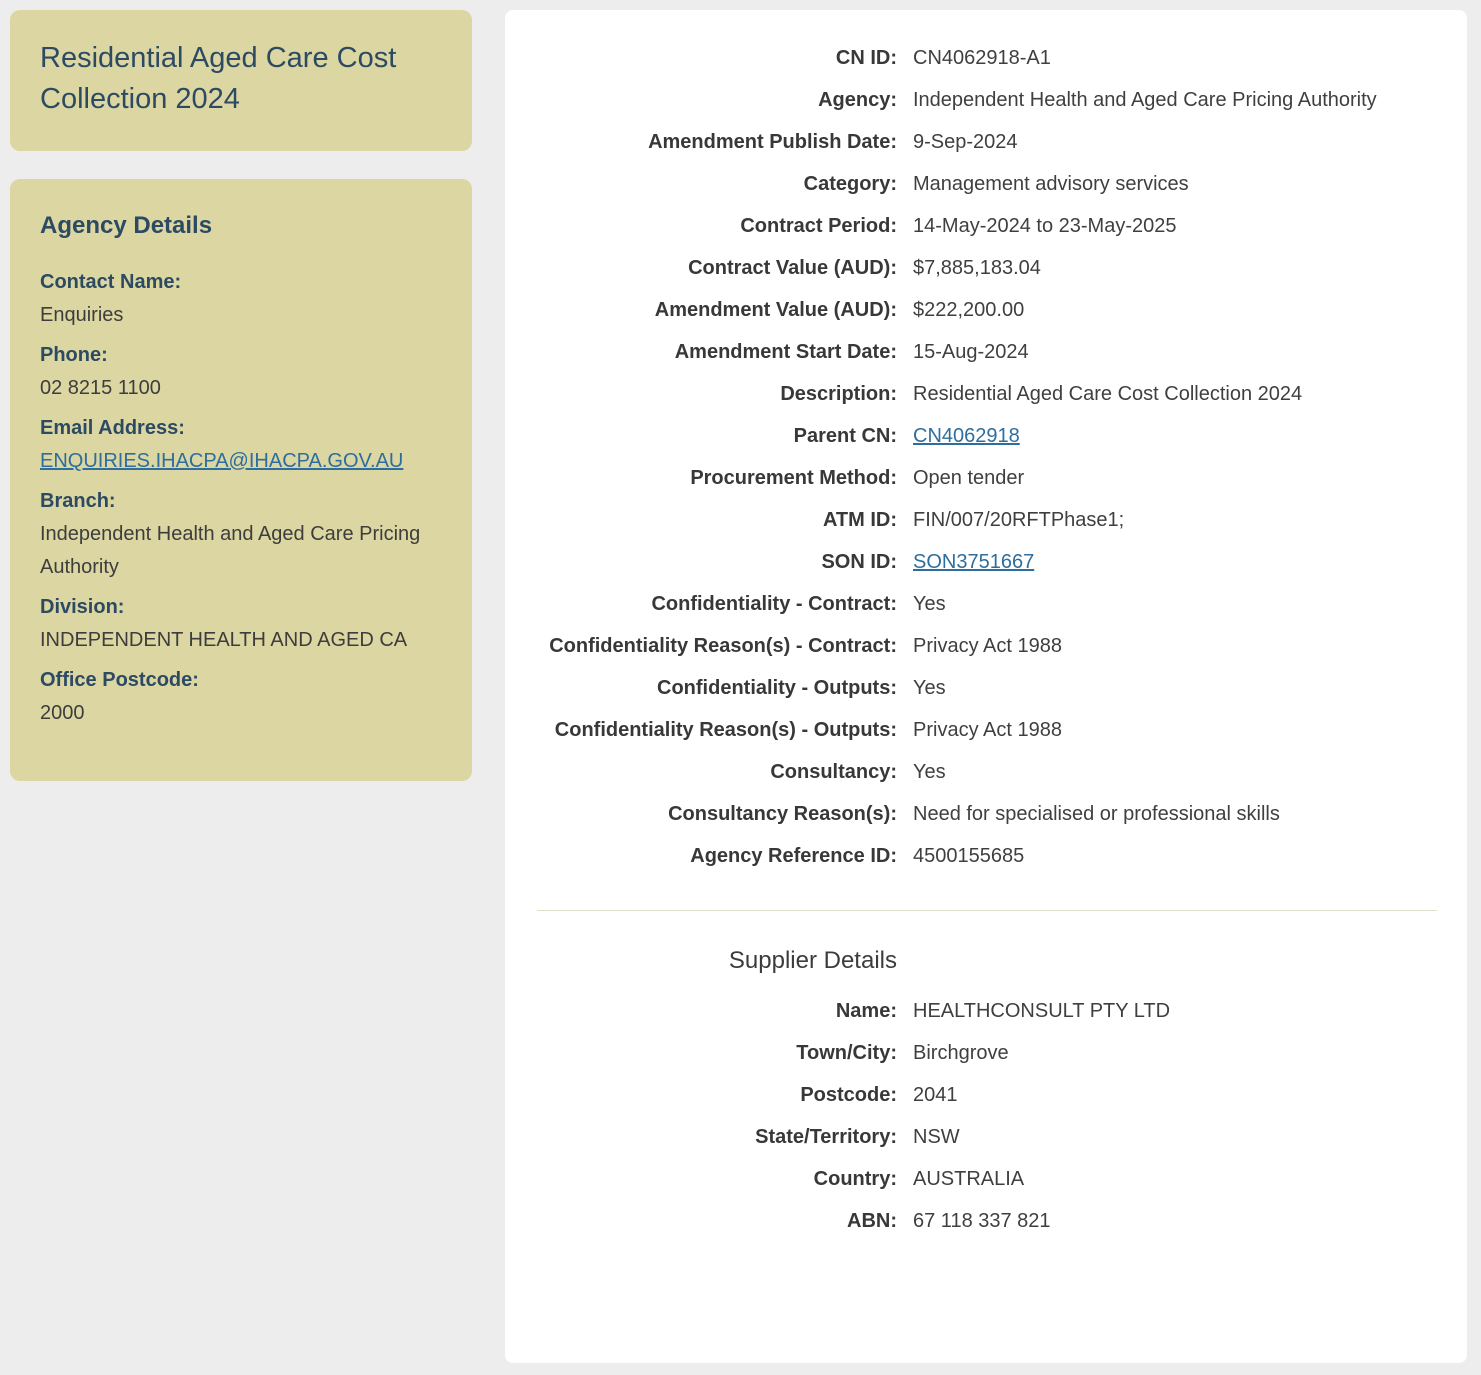 The height and width of the screenshot is (1375, 1481). What do you see at coordinates (833, 772) in the screenshot?
I see `field-label: Consultancy:` at bounding box center [833, 772].